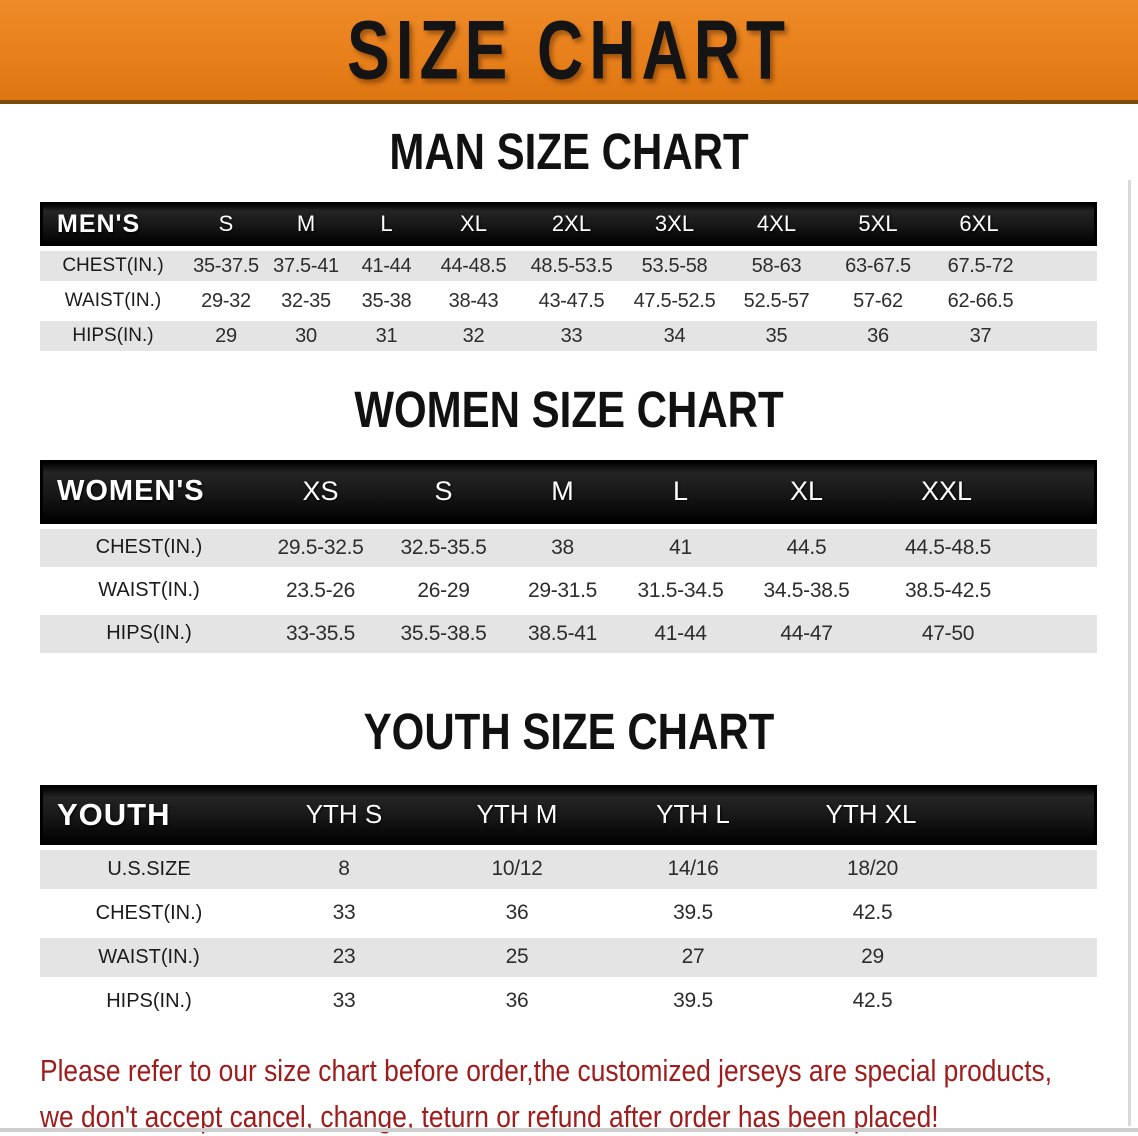 This screenshot has height=1136, width=1138. What do you see at coordinates (776, 266) in the screenshot?
I see `men-measurement-cell: 58-63` at bounding box center [776, 266].